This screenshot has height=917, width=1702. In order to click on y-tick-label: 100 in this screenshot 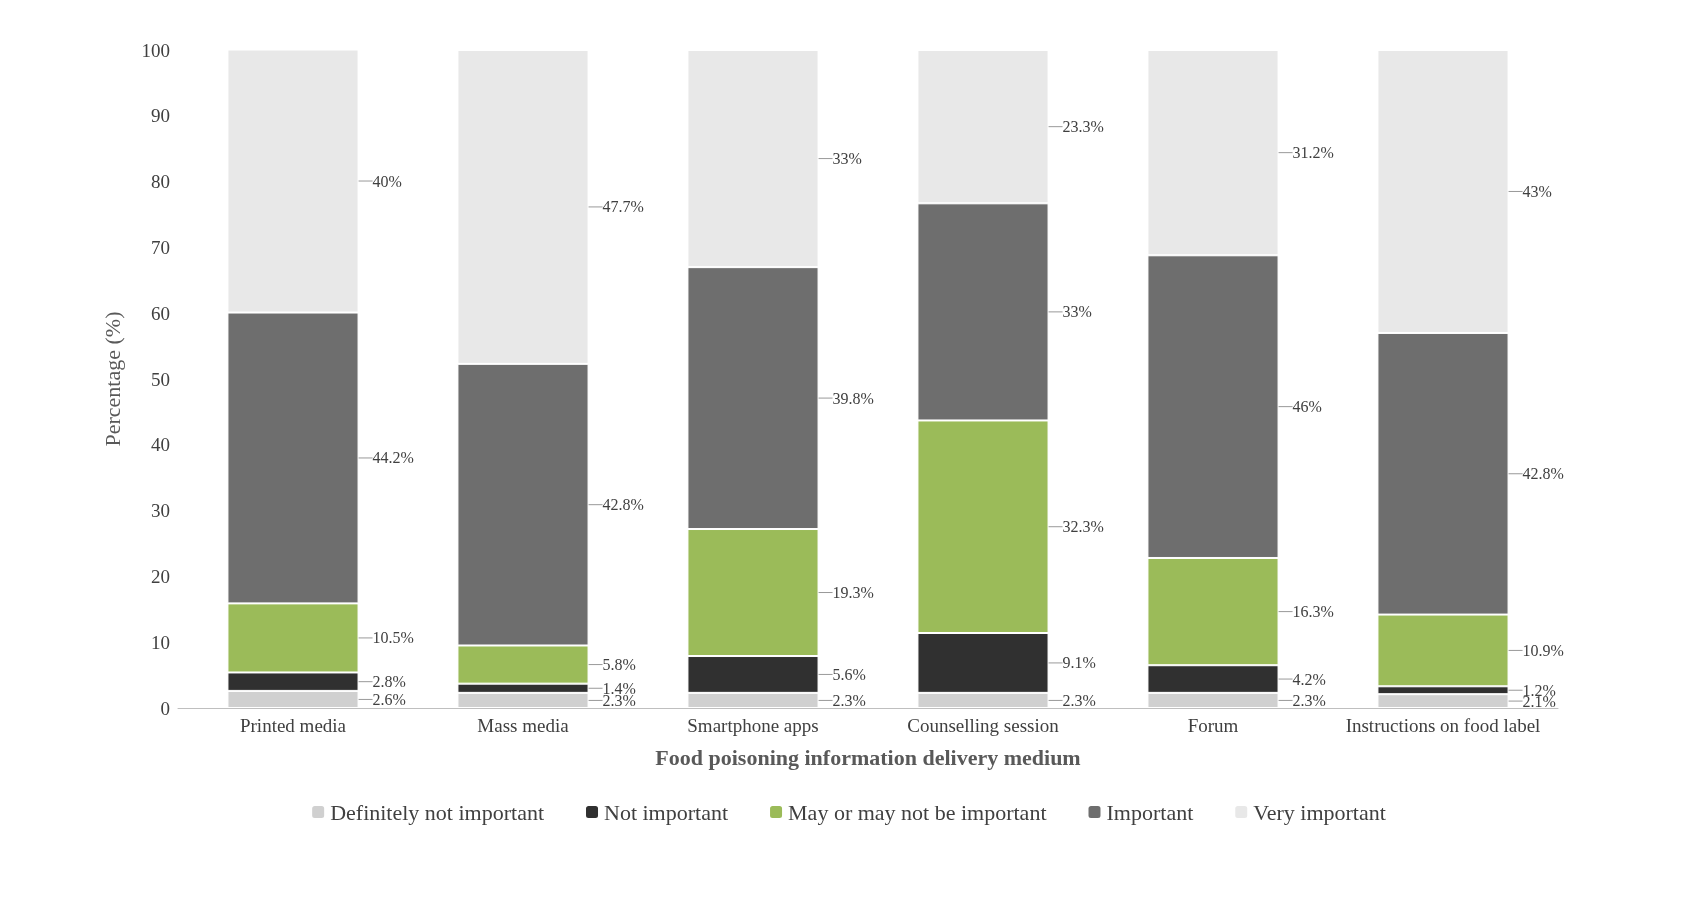, I will do `click(155, 50)`.